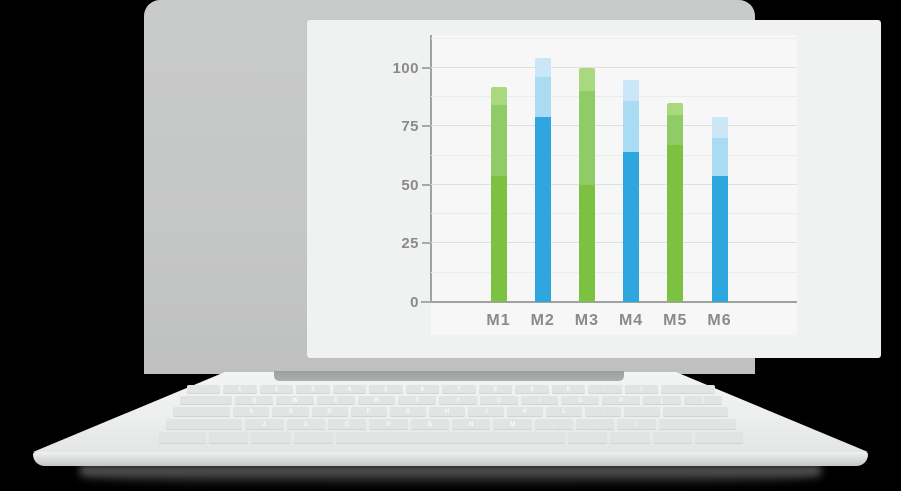 The image size is (901, 491). I want to click on laptop-shadow, so click(450, 476).